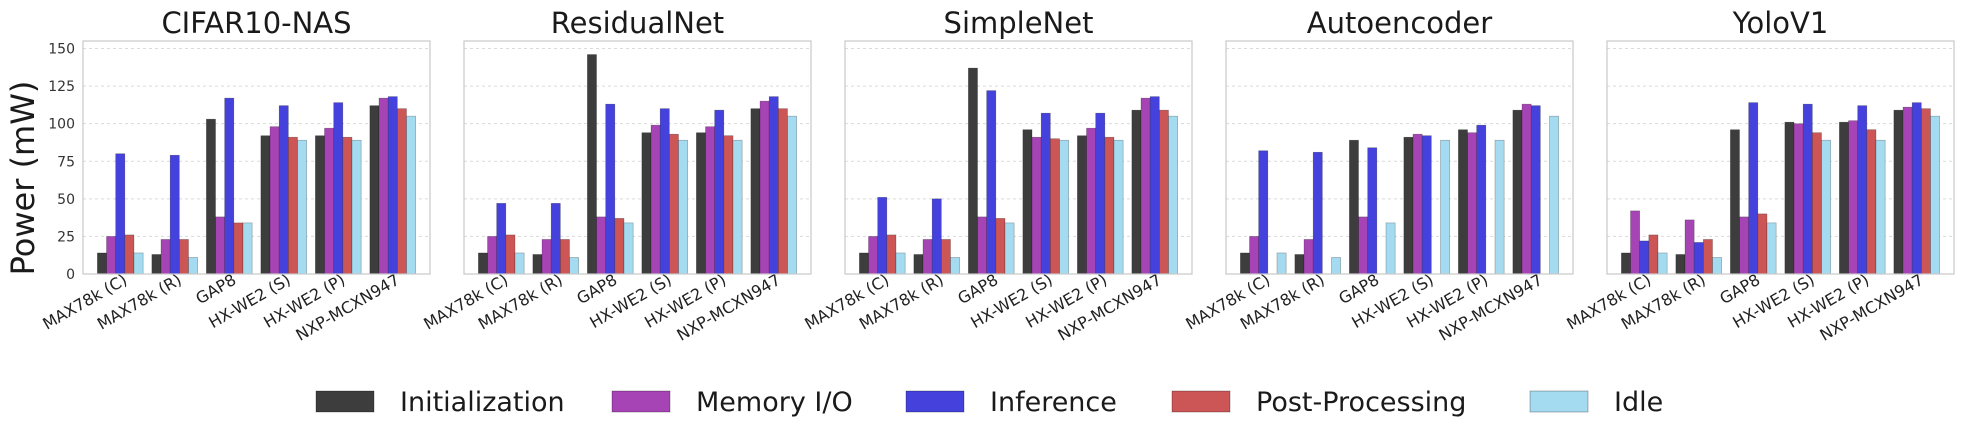 This screenshot has height=439, width=1961. Describe the element at coordinates (70, 275) in the screenshot. I see `y-tick-label: 0` at that location.